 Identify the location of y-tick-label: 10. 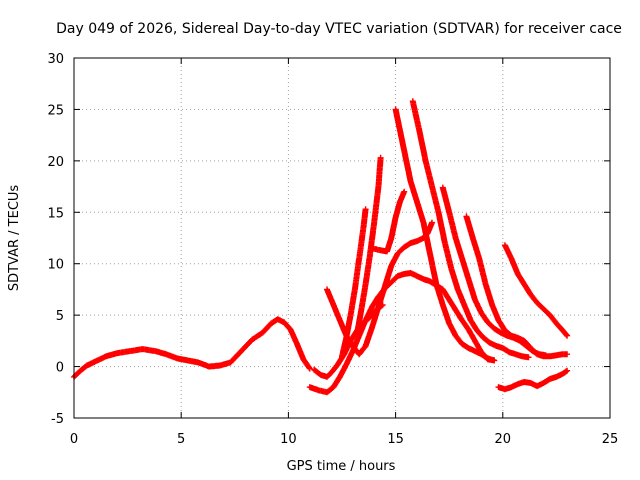
(55, 265).